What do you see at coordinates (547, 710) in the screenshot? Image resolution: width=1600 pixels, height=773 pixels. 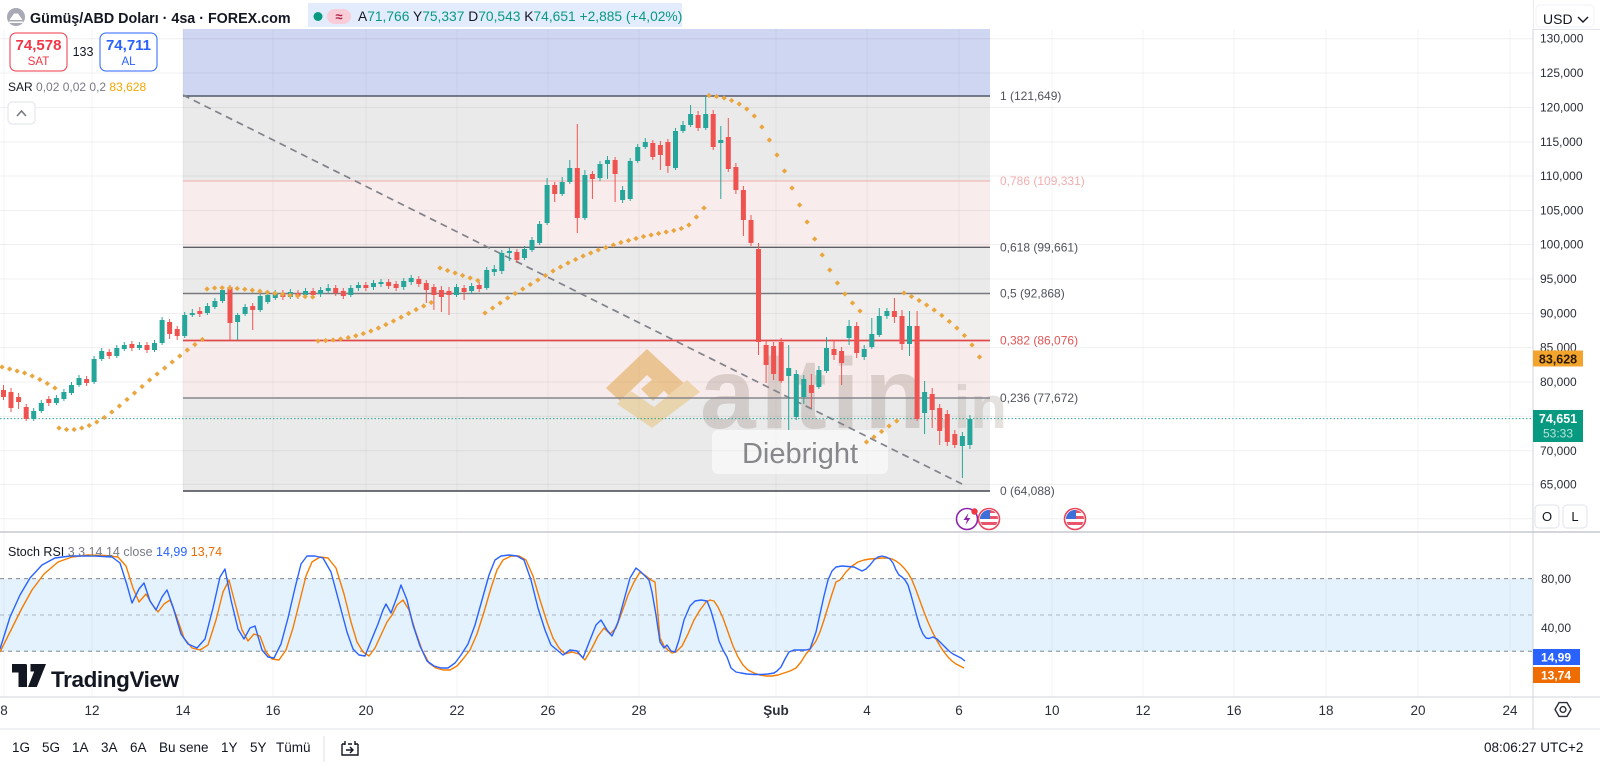 I see `svg-text: 26` at bounding box center [547, 710].